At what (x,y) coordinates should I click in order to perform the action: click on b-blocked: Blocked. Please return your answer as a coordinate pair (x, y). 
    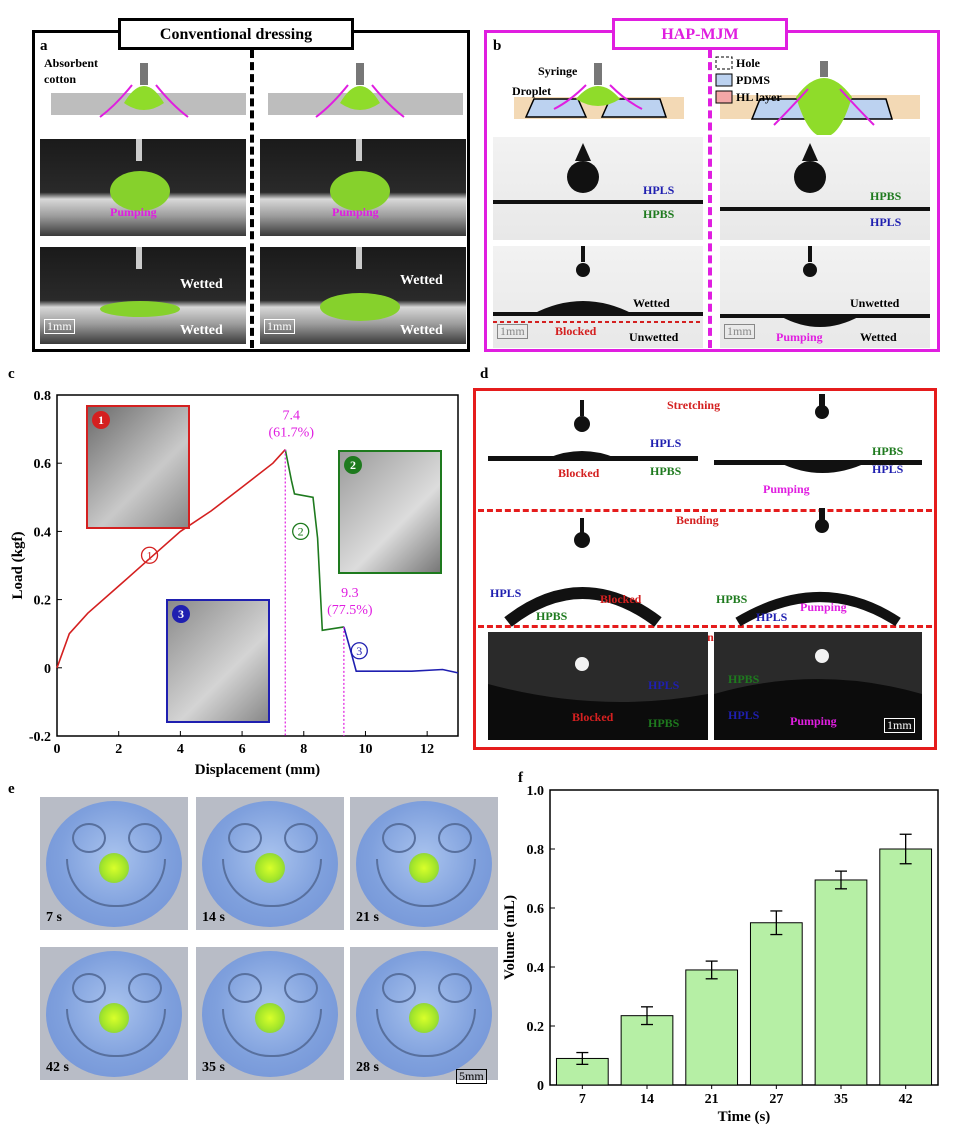
    Looking at the image, I should click on (576, 331).